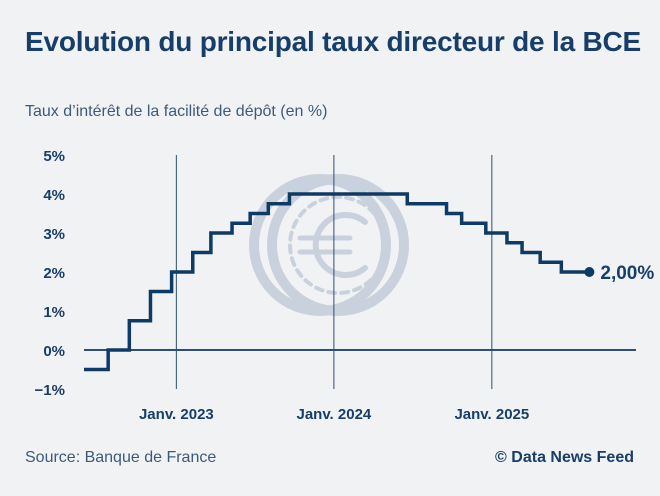 The width and height of the screenshot is (660, 496). I want to click on y-tick-label: 2%, so click(54, 273).